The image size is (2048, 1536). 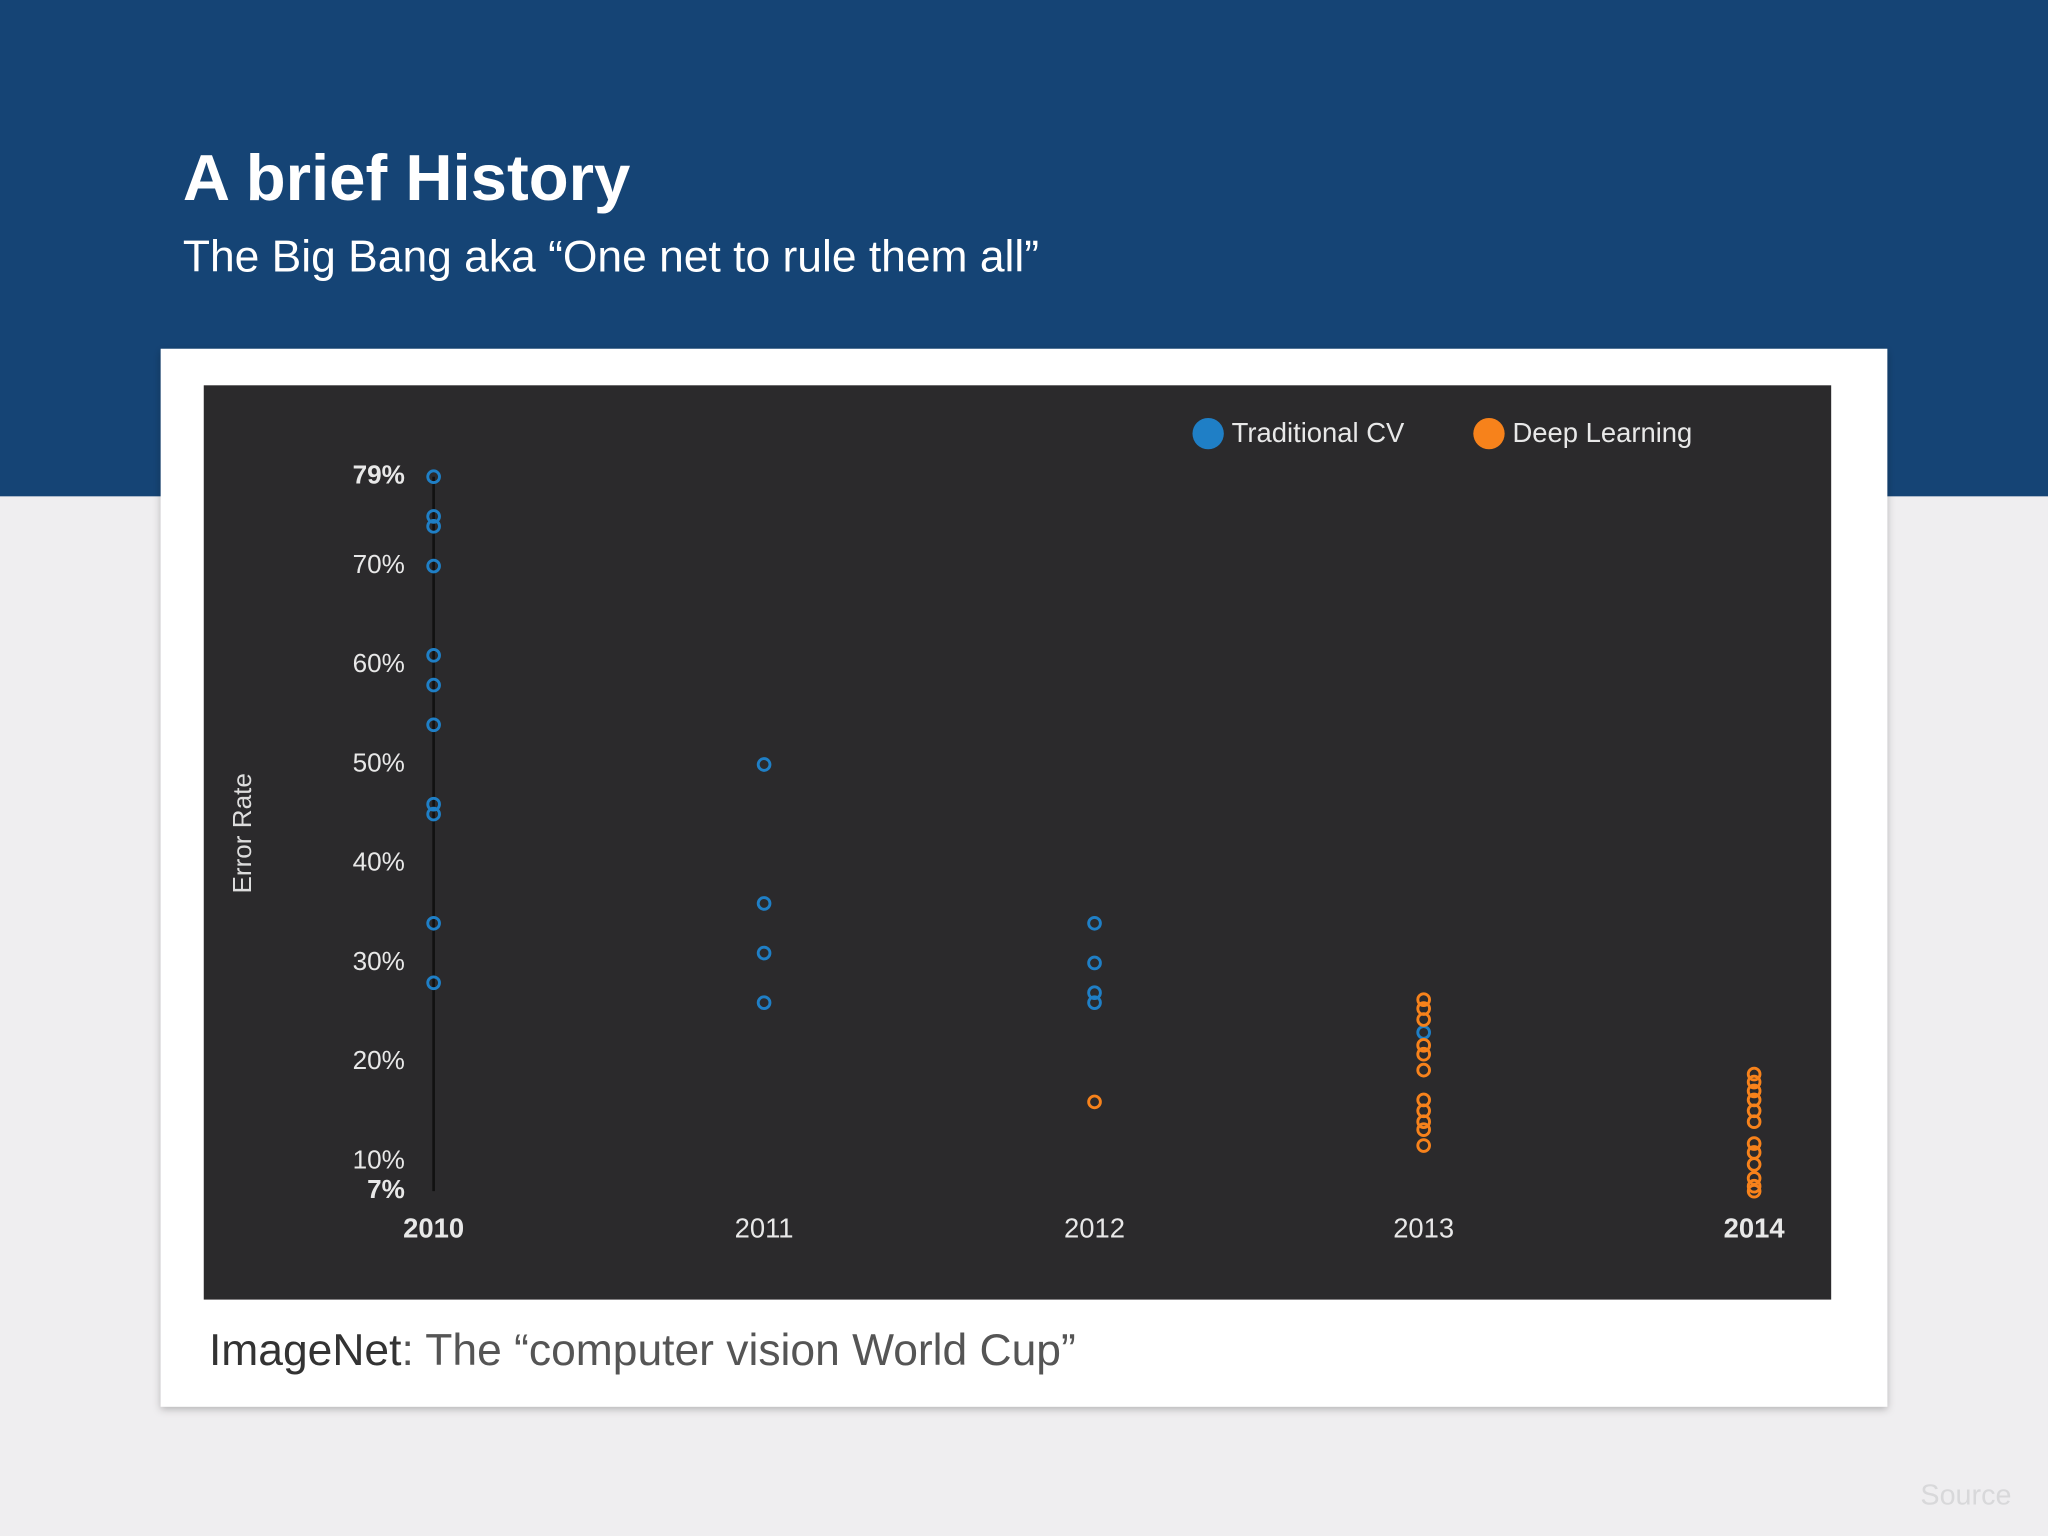 I want to click on y-tick-label: 7%, so click(x=386, y=1189).